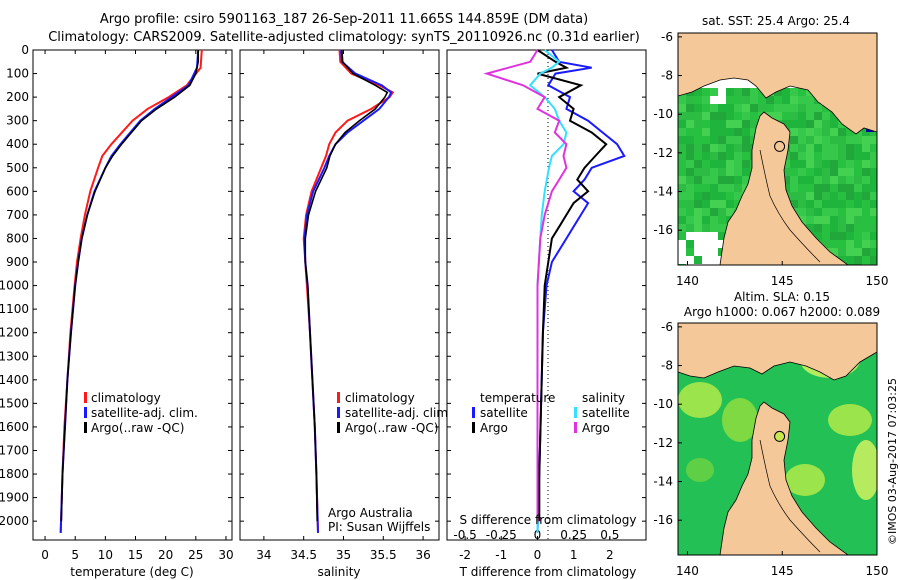 The width and height of the screenshot is (900, 580). I want to click on depth-tick-label: 800, so click(17, 238).